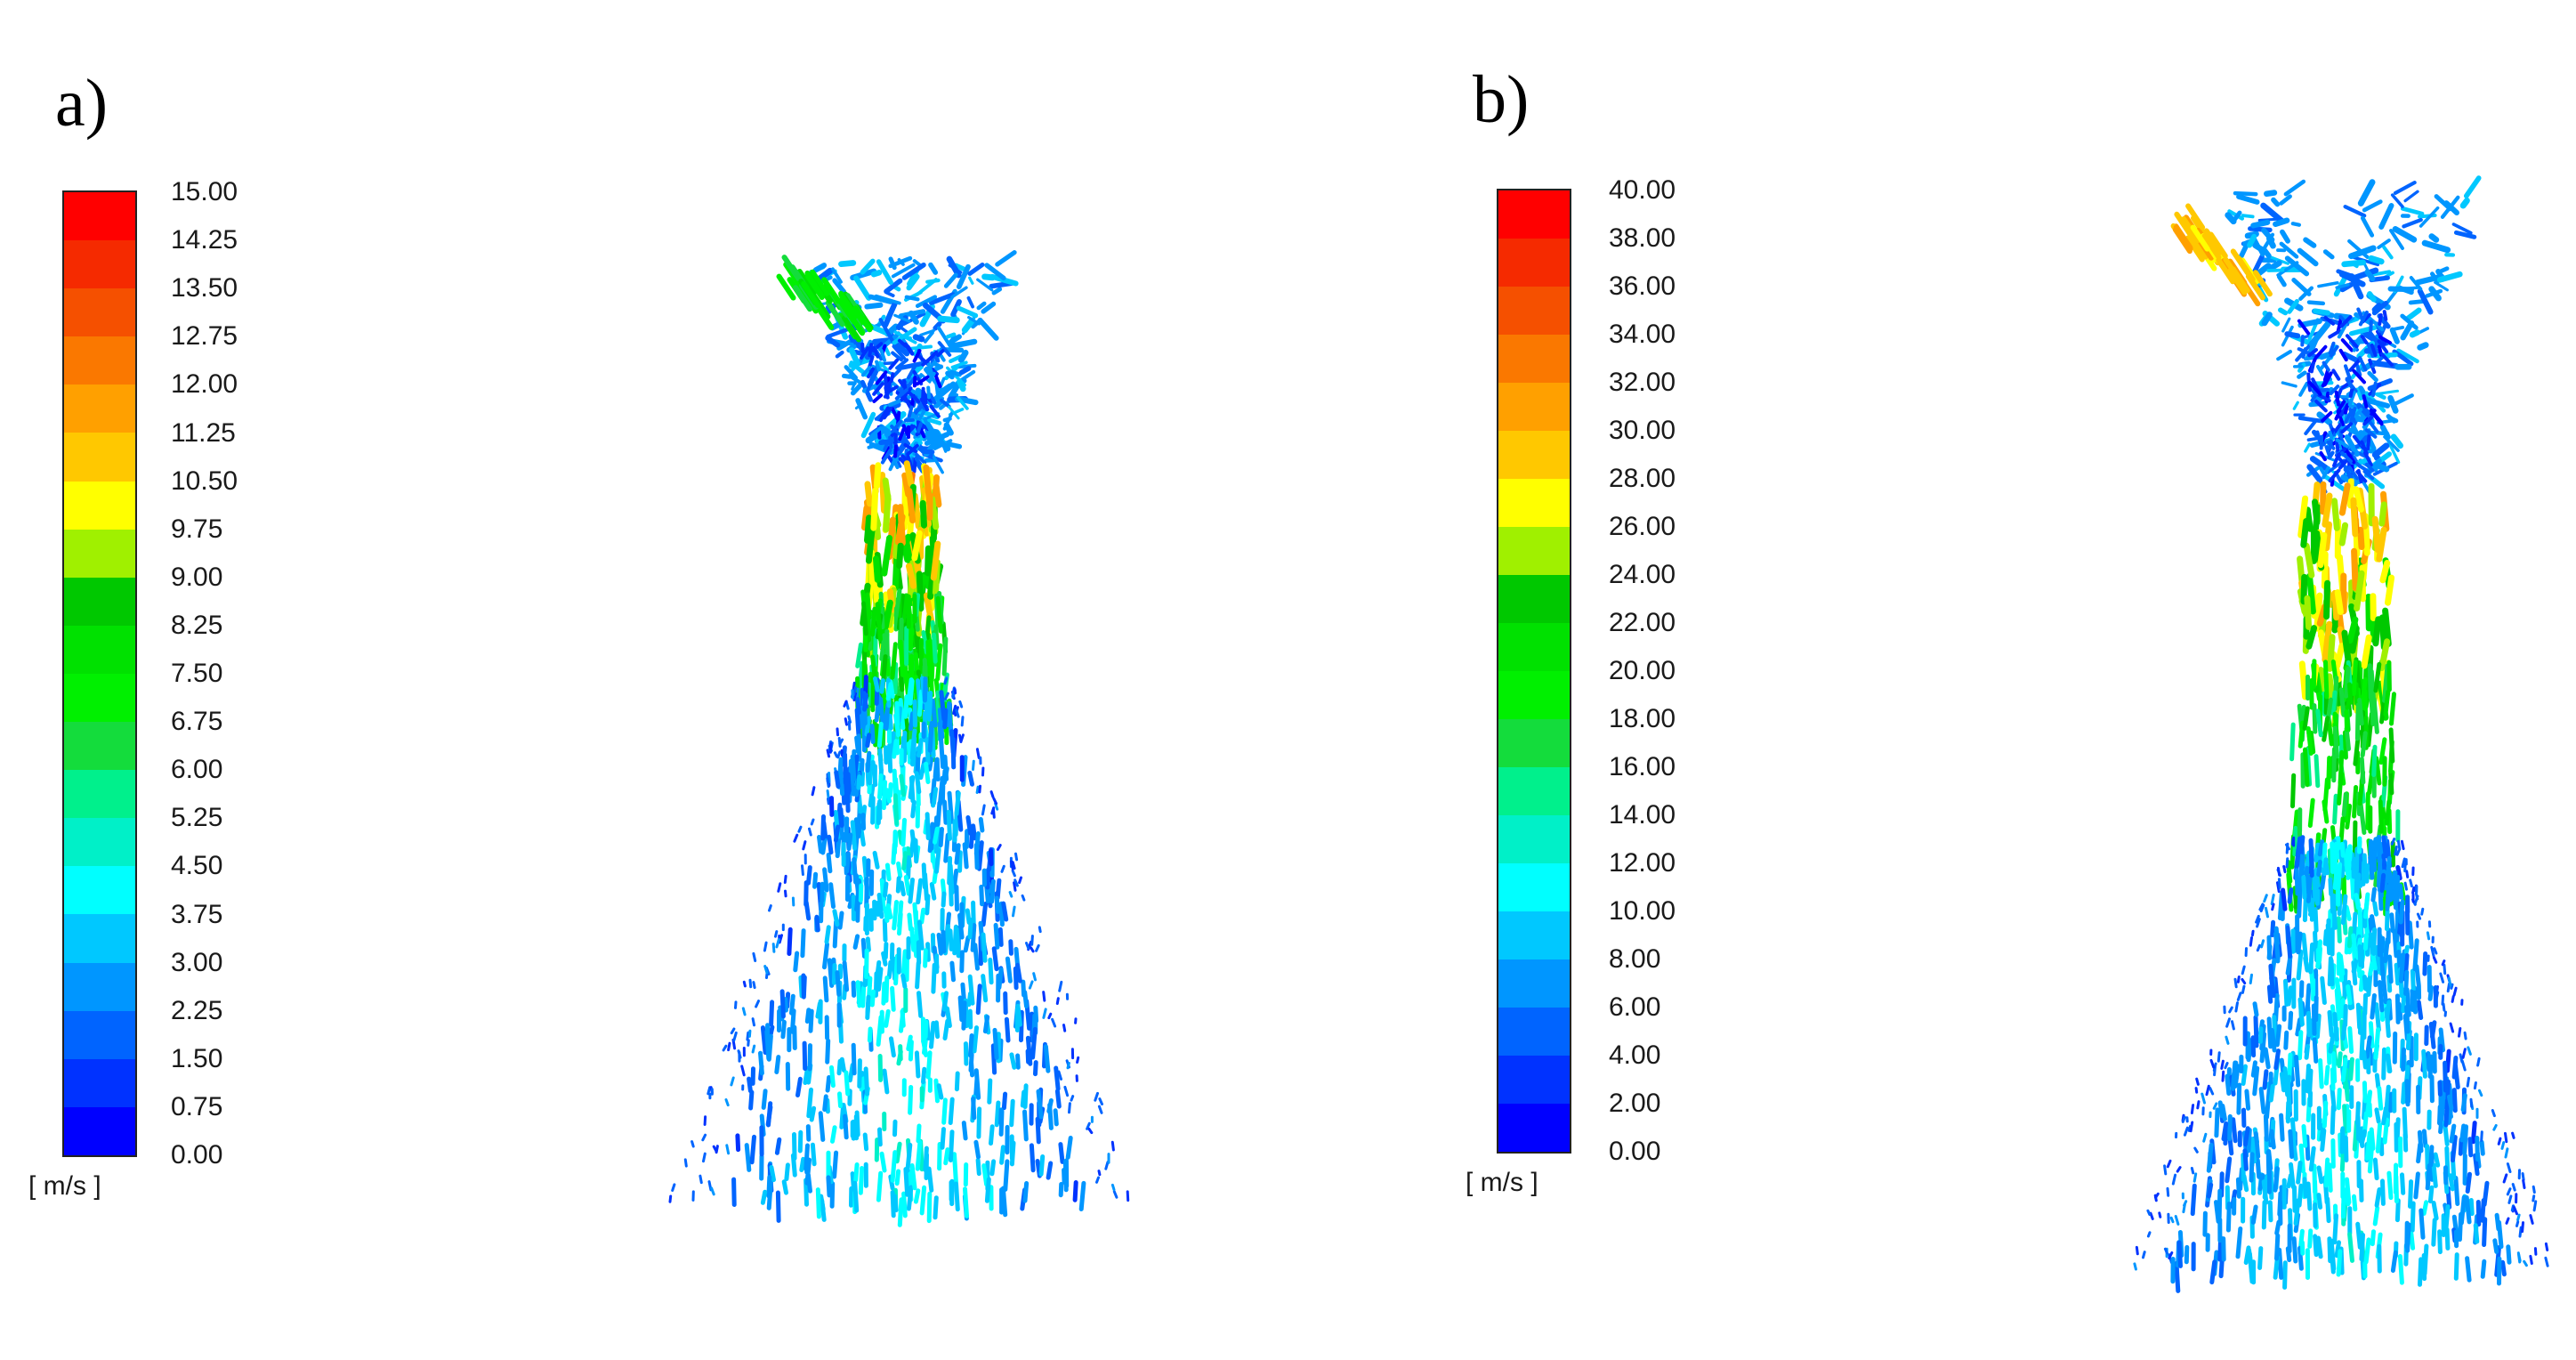  Describe the element at coordinates (64, 1186) in the screenshot. I see `legend-unit: [ m/s ]` at that location.